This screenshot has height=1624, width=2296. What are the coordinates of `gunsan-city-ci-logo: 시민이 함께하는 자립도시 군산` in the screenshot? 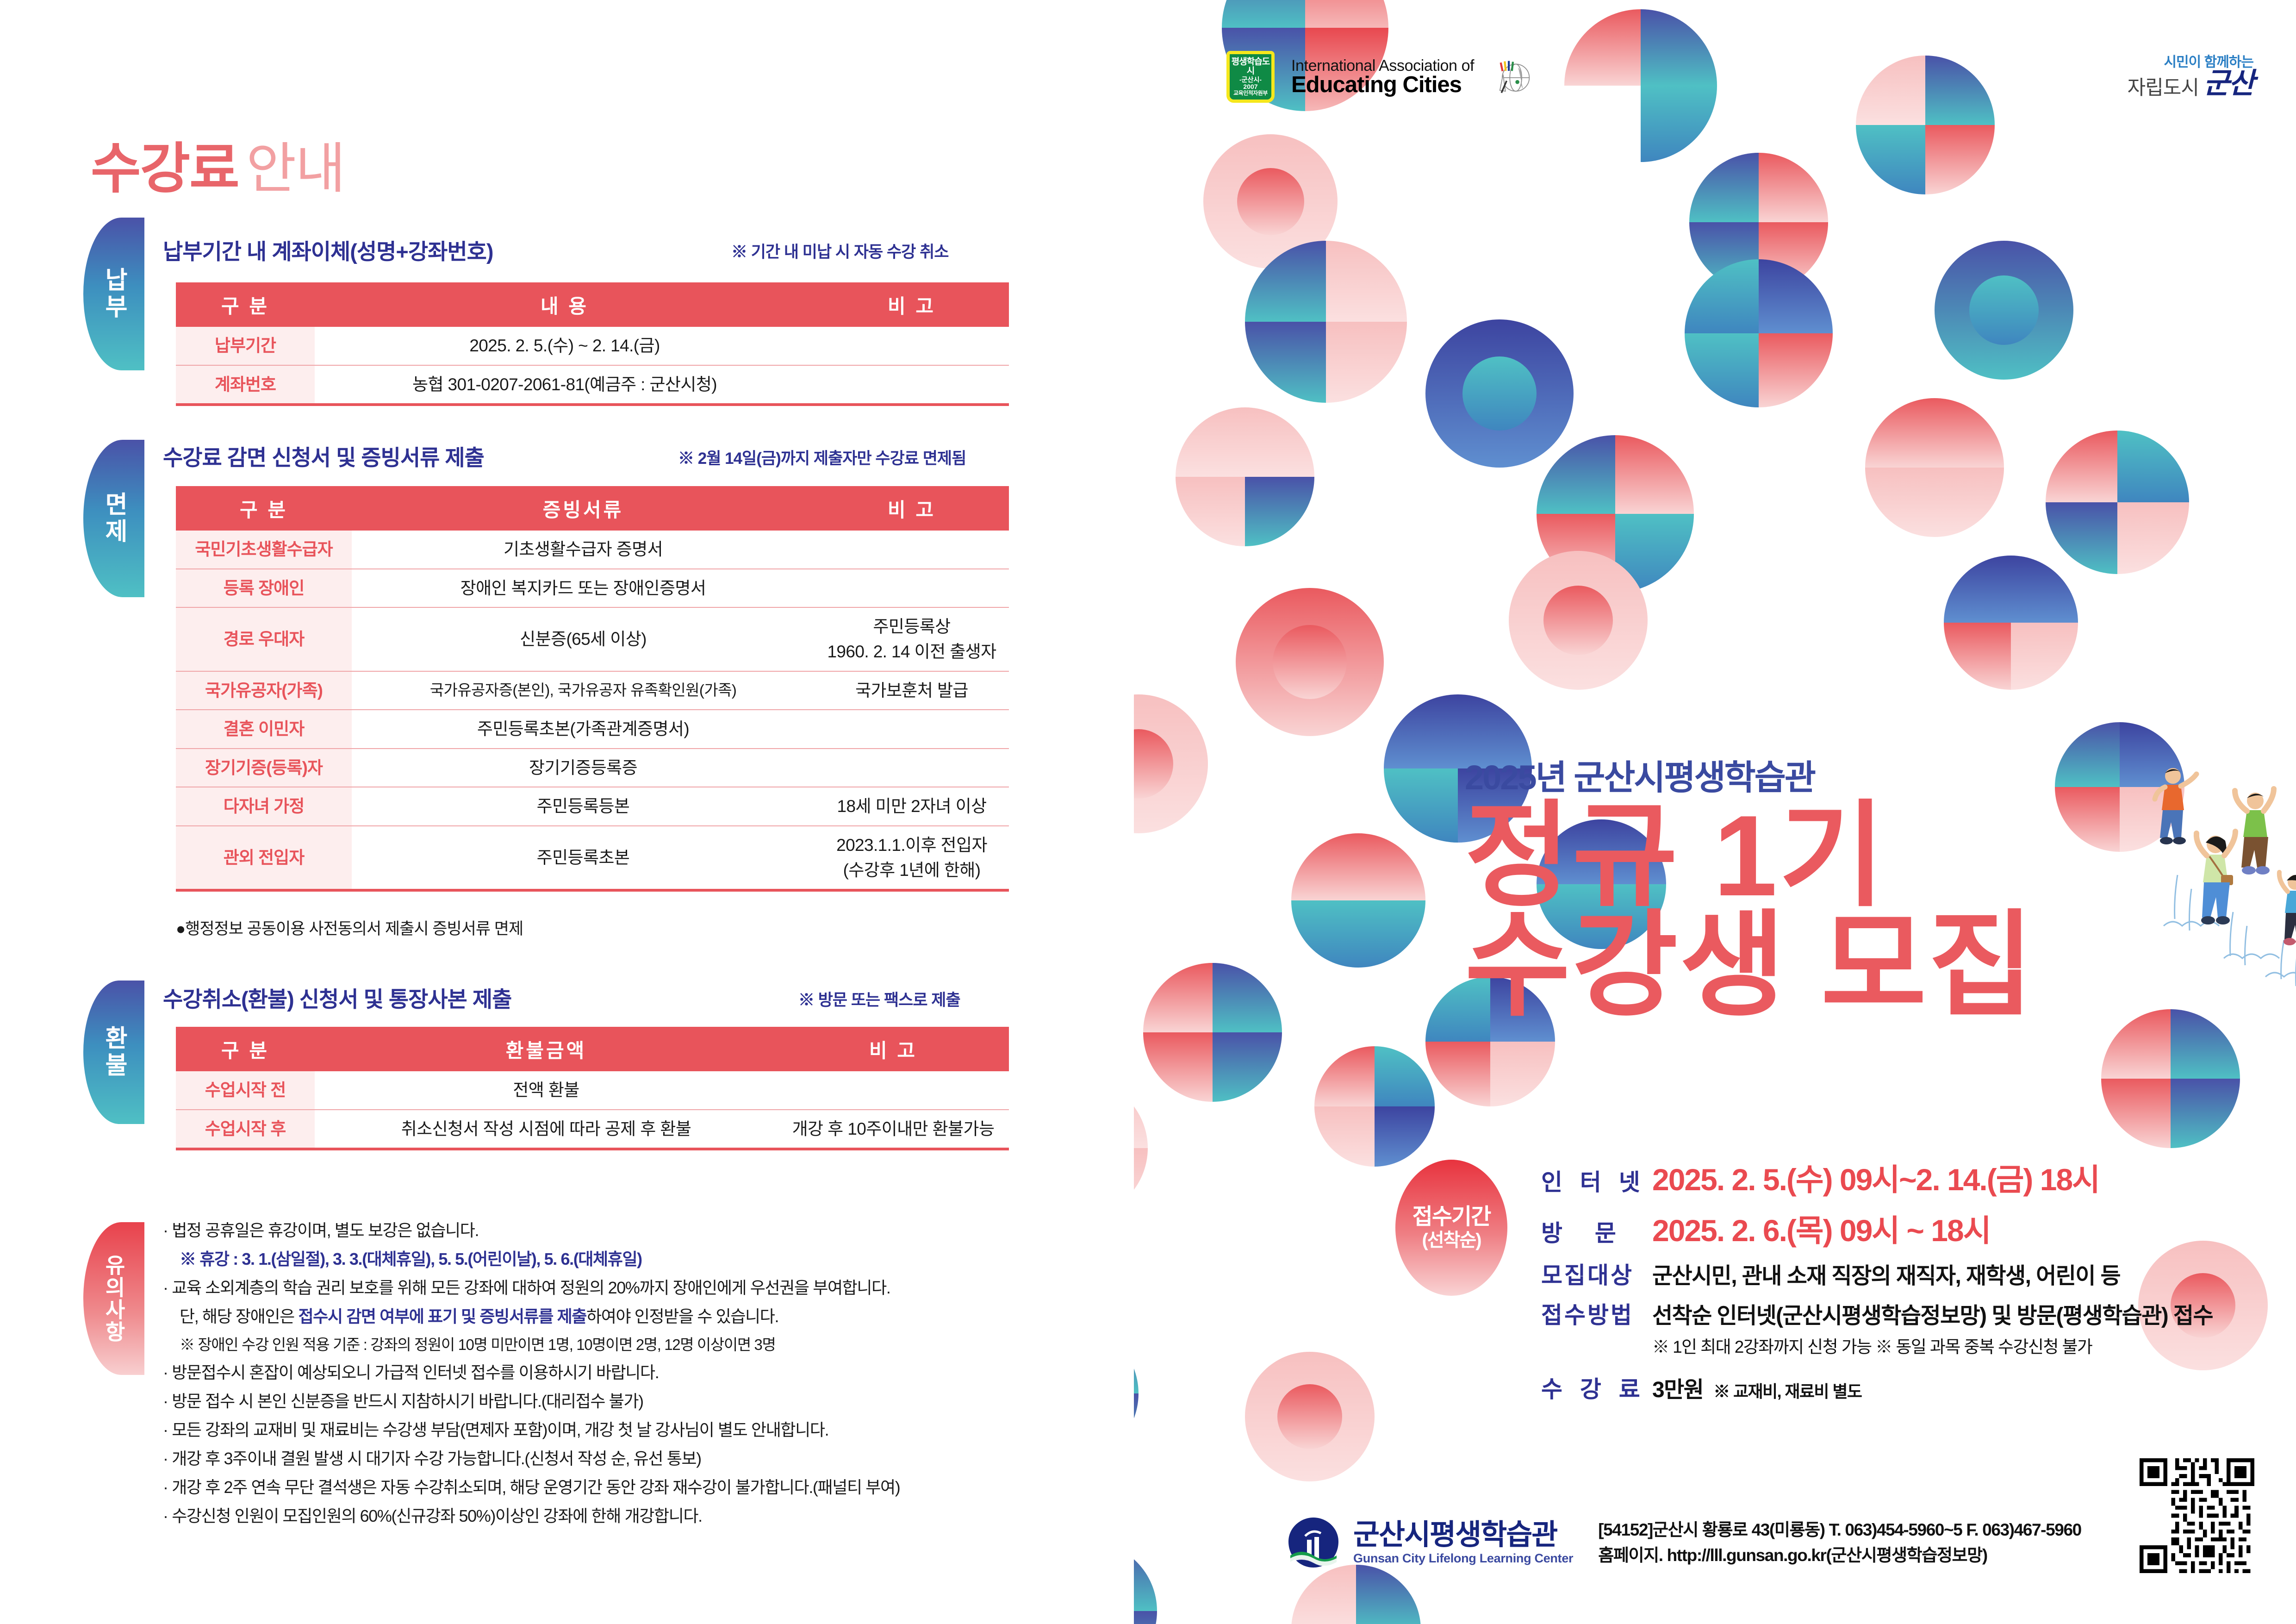 It's located at (2191, 78).